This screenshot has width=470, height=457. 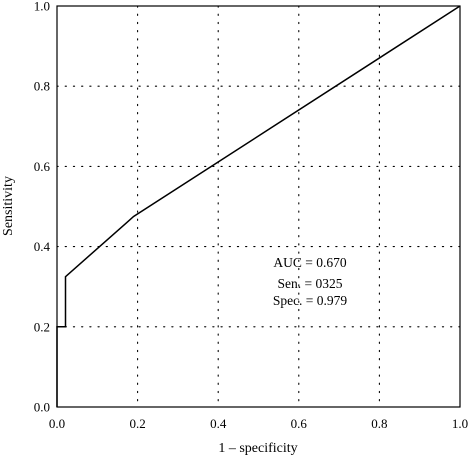 What do you see at coordinates (42, 326) in the screenshot?
I see `y-tick-label-0.2: 0.2` at bounding box center [42, 326].